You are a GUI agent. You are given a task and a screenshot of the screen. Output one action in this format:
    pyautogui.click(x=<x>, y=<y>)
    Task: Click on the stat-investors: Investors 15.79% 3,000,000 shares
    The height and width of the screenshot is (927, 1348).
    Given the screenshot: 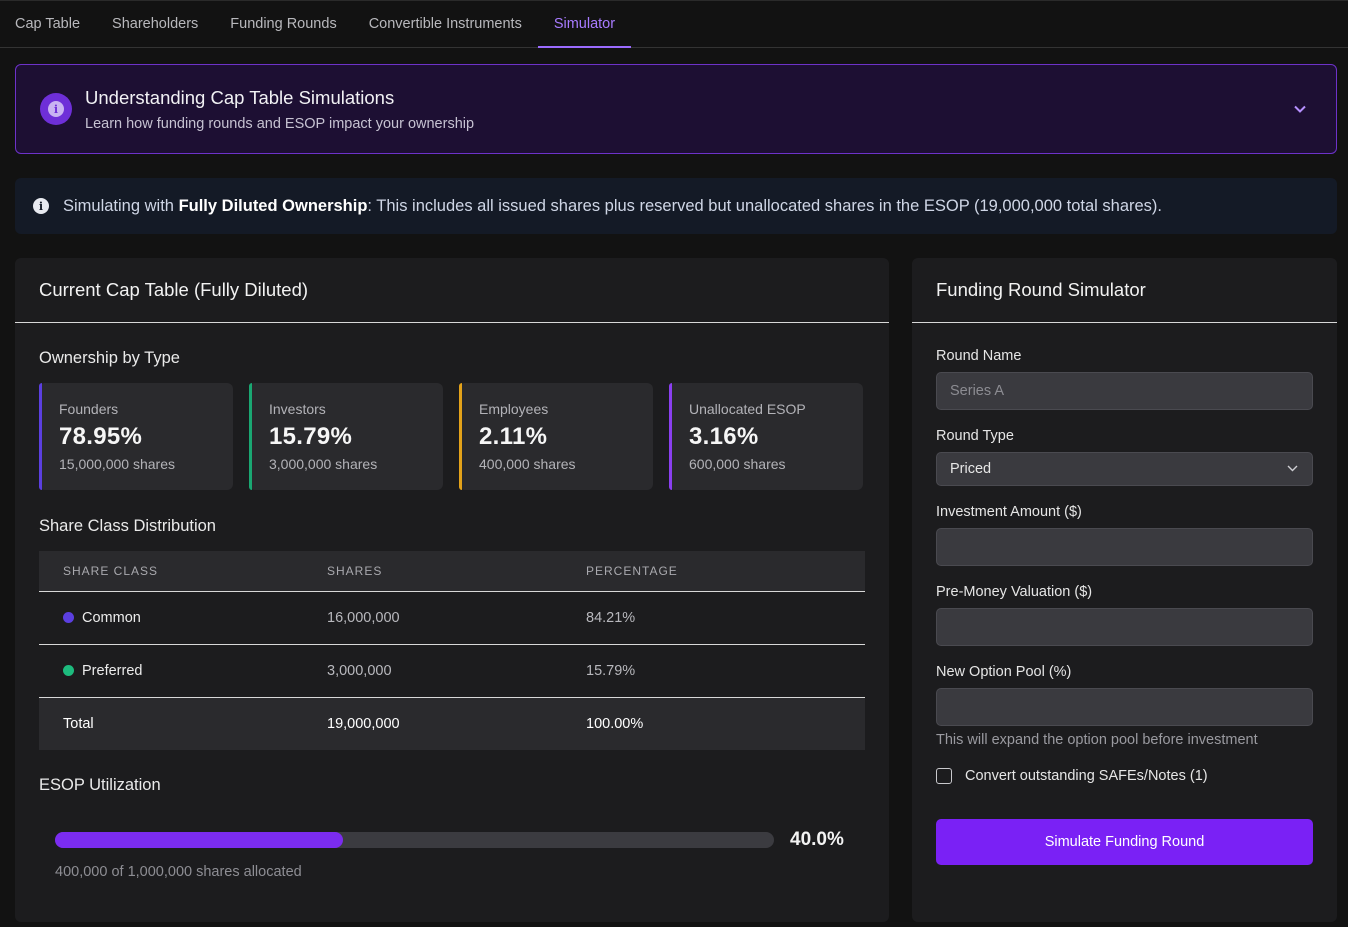 What is the action you would take?
    pyautogui.click(x=346, y=436)
    